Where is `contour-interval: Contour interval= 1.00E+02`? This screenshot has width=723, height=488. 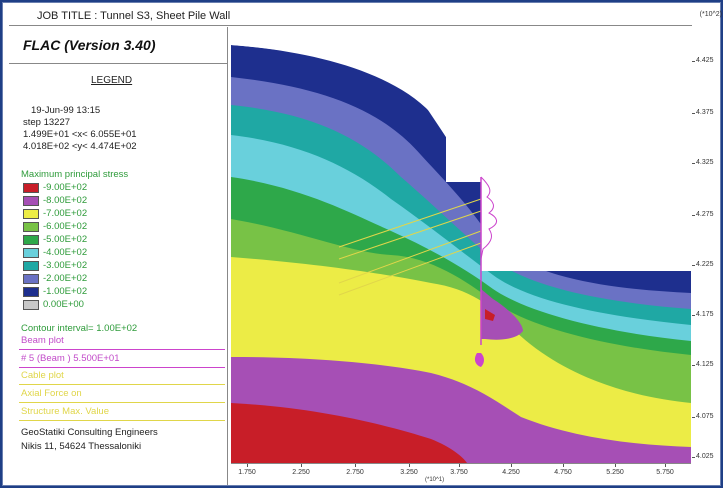 contour-interval: Contour interval= 1.00E+02 is located at coordinates (79, 328).